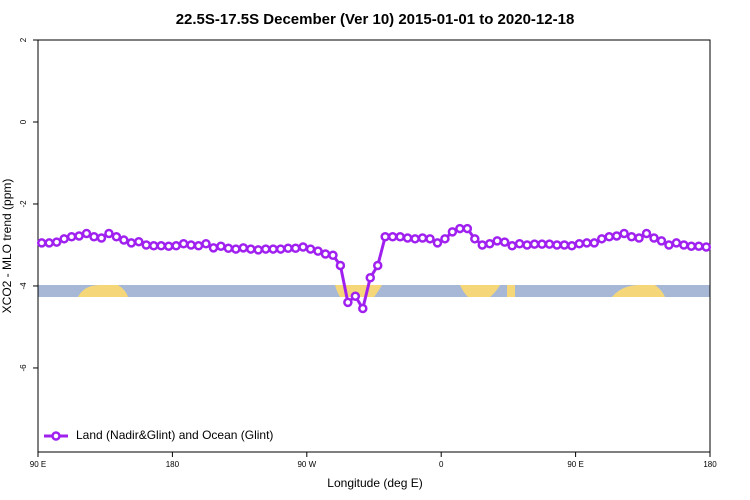  Describe the element at coordinates (7, 246) in the screenshot. I see `y-axis-label: XCO2 - MLO trend (ppm)` at that location.